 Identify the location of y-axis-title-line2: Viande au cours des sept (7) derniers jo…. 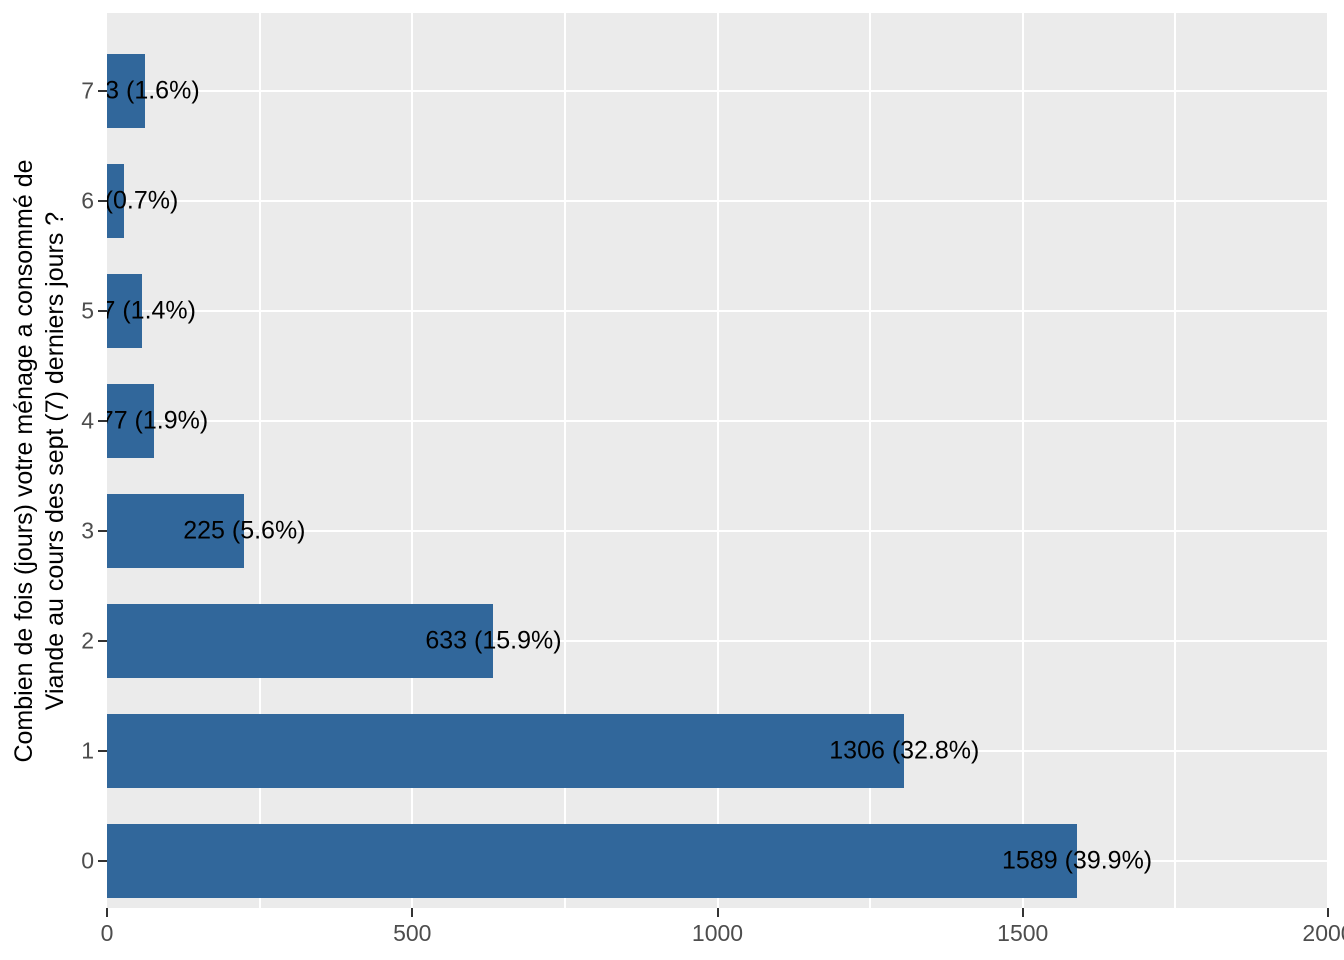
(55, 460).